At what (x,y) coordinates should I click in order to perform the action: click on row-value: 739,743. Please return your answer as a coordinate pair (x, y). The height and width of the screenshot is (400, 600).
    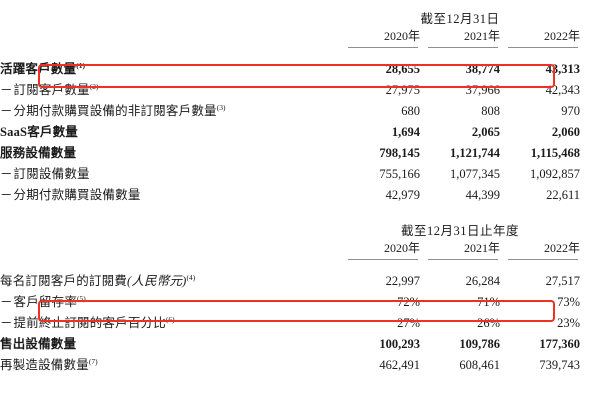
    Looking at the image, I should click on (560, 365).